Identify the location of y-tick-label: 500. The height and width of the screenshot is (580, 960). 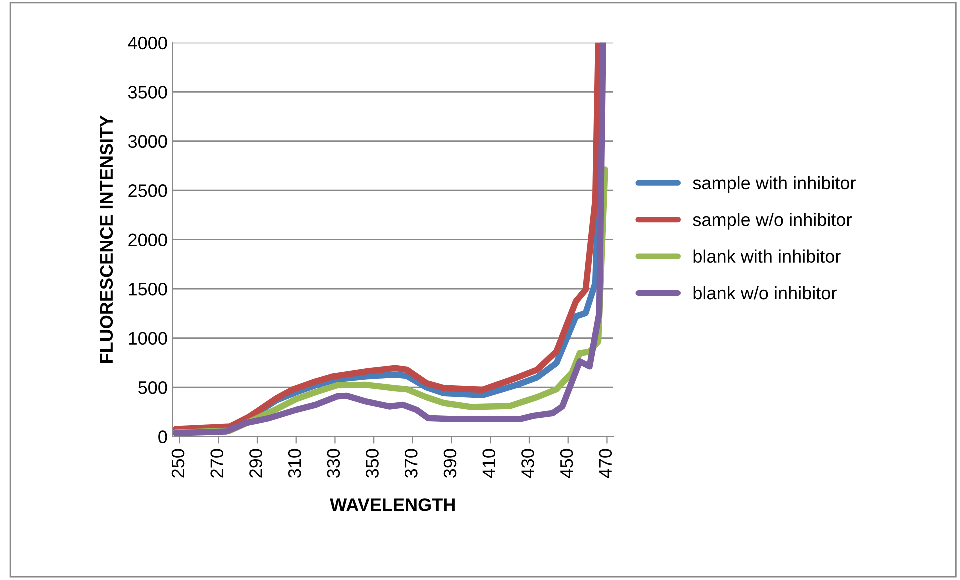
(153, 387).